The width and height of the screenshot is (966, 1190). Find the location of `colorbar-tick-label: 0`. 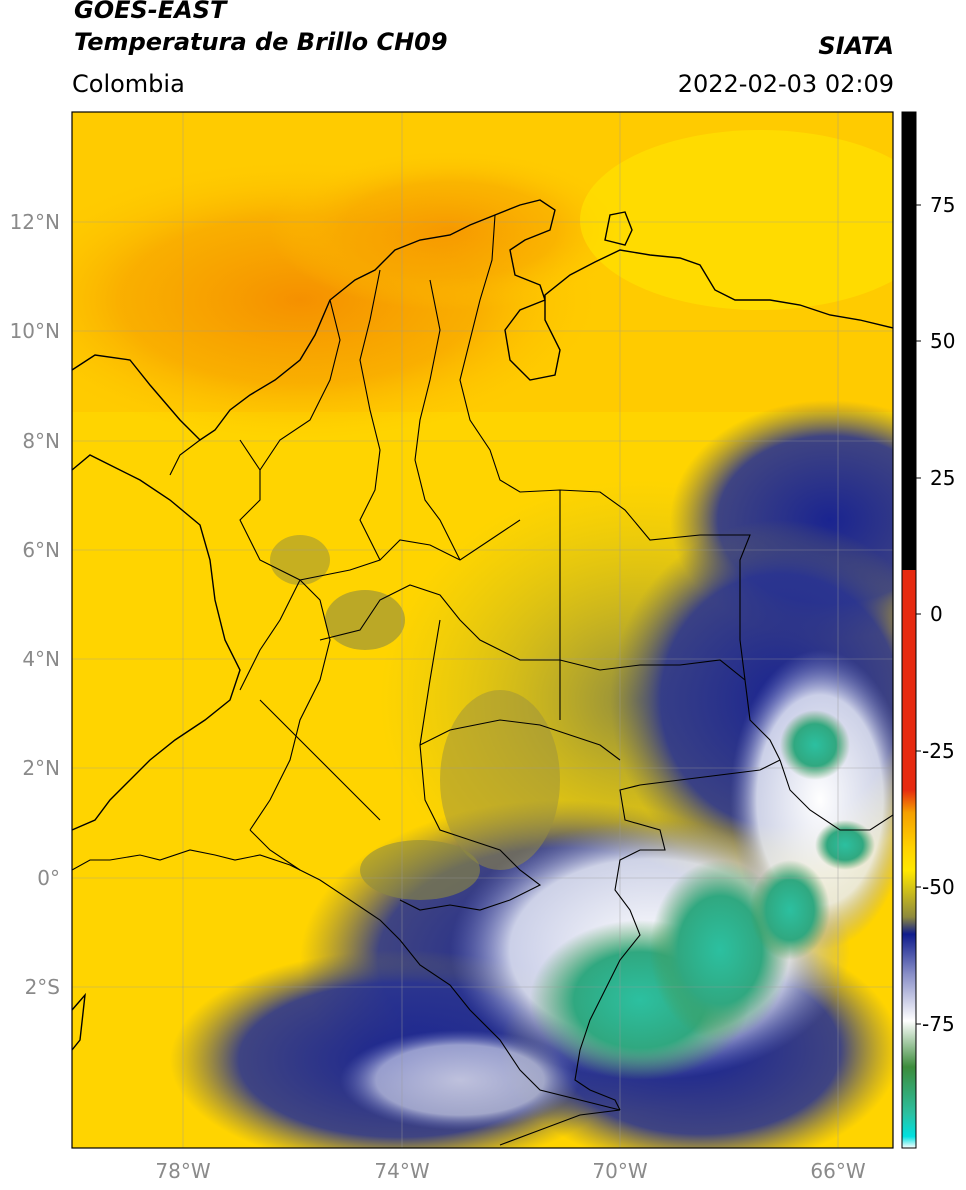

colorbar-tick-label: 0 is located at coordinates (936, 614).